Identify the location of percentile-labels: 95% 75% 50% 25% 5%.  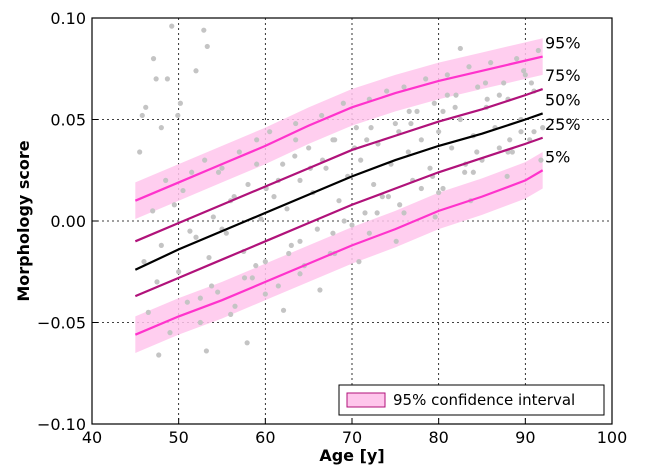
(563, 100).